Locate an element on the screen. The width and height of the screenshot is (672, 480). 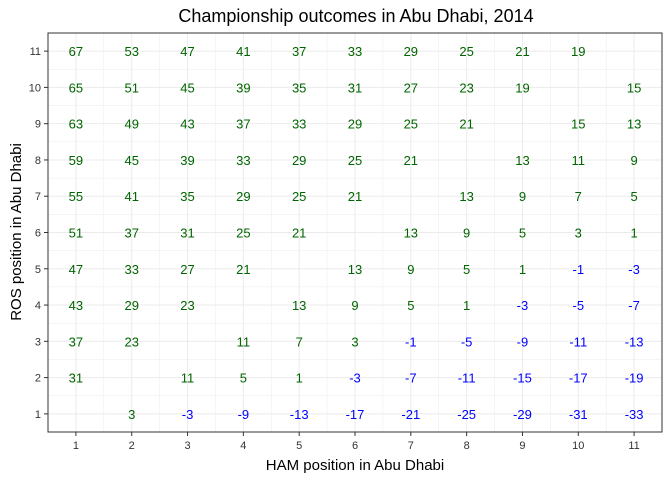
cell-value: 15 is located at coordinates (634, 87).